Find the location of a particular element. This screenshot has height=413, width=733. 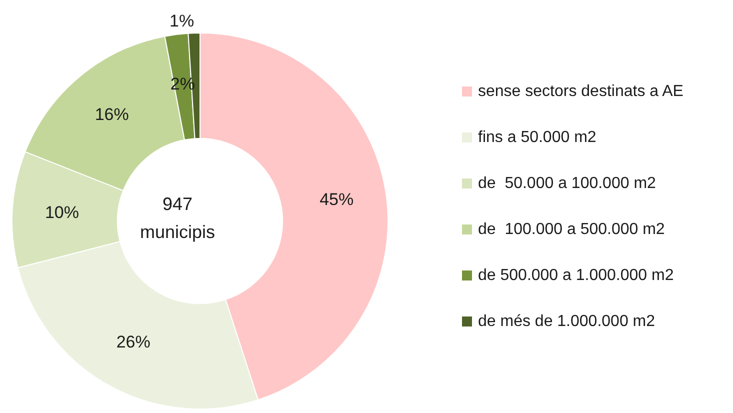

legend-label: fins a 50.000 m2 is located at coordinates (537, 137).